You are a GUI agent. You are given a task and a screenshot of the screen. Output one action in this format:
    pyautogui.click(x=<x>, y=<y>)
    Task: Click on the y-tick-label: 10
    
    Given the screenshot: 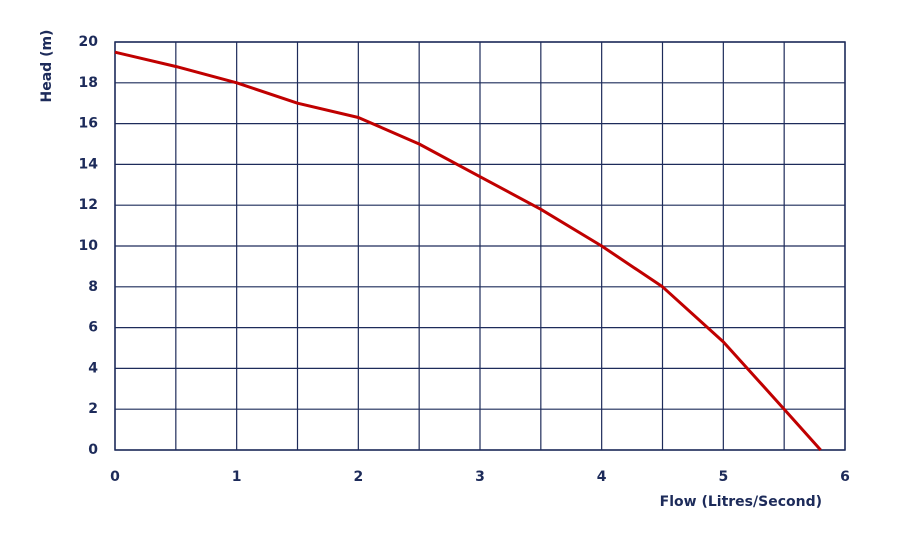 What is the action you would take?
    pyautogui.click(x=89, y=246)
    